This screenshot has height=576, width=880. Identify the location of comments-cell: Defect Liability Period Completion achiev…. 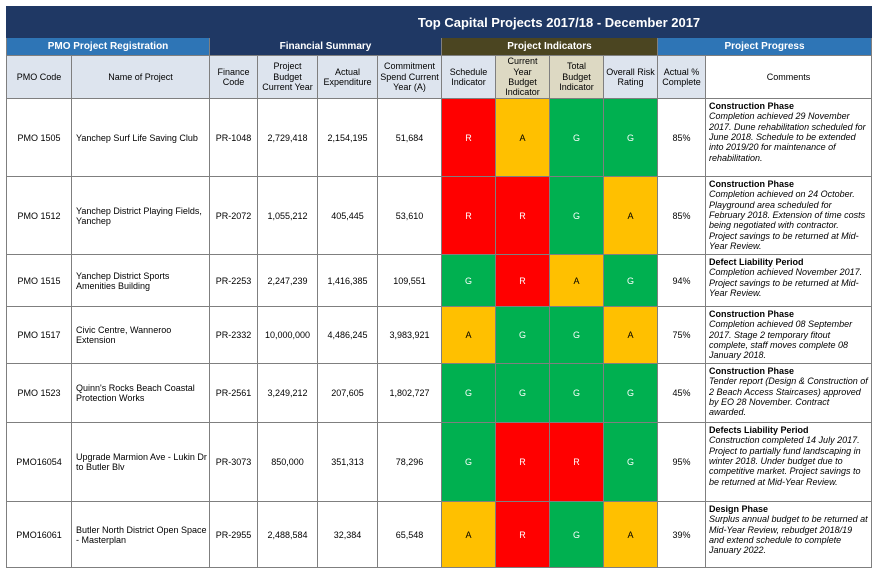
(788, 280).